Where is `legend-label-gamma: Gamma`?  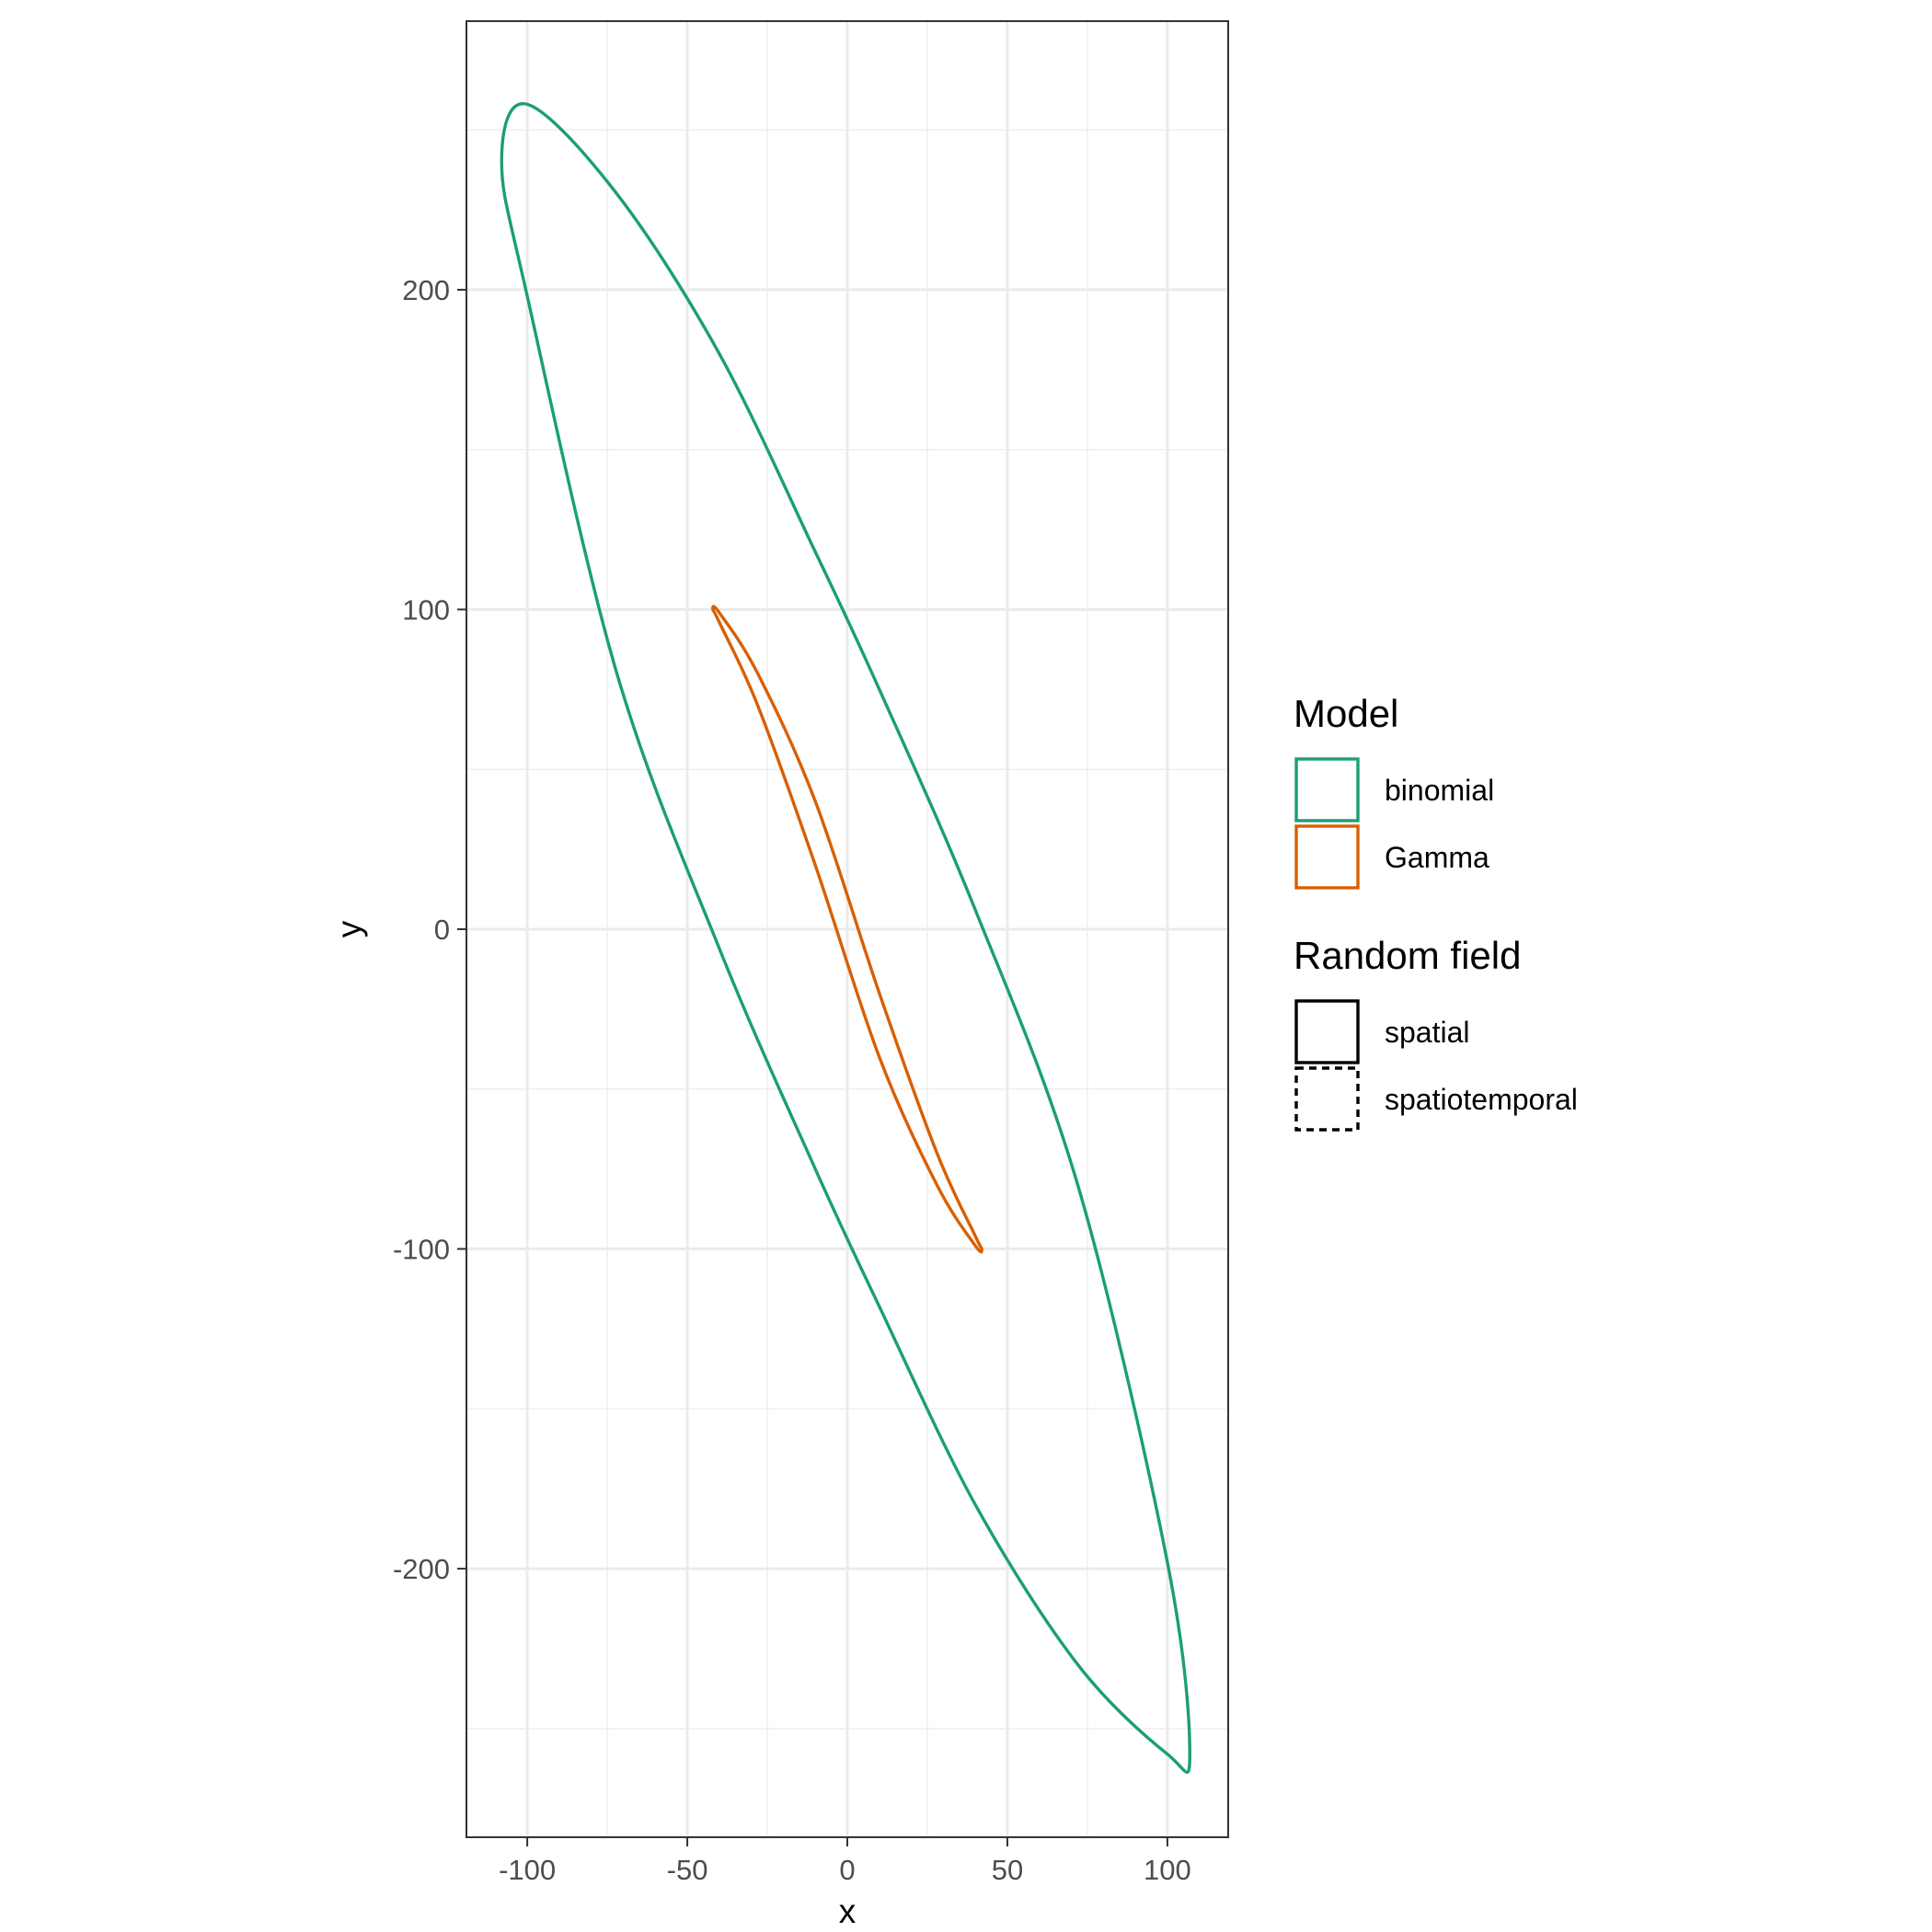 legend-label-gamma: Gamma is located at coordinates (1437, 857).